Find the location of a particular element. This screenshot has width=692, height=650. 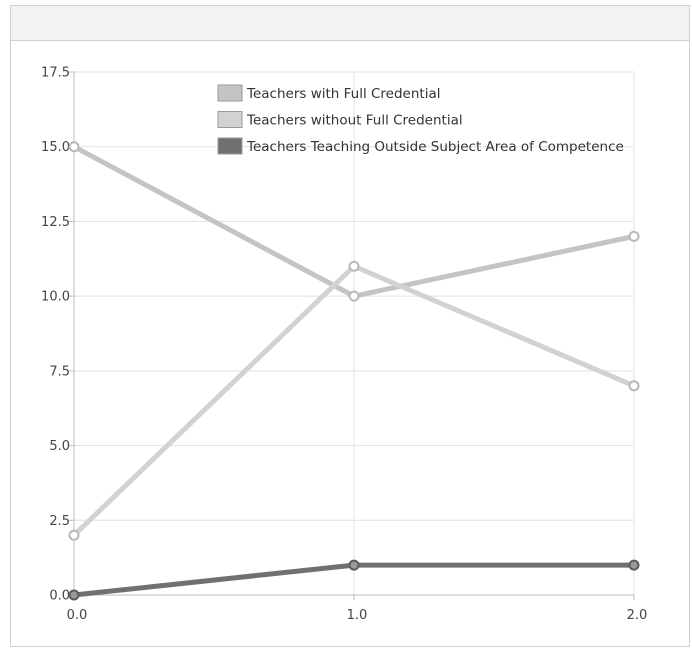

y-tick-label: 10.0 is located at coordinates (55, 297).